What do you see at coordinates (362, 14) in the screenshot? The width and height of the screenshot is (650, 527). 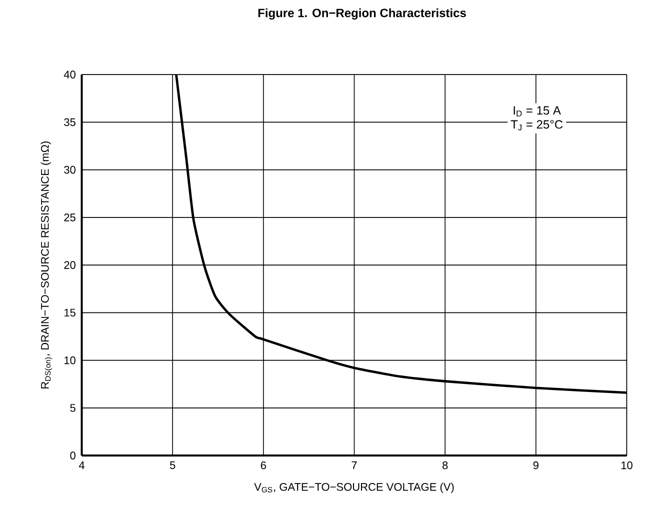 I see `chart-title: Figure 1. On−Region Characteristics` at bounding box center [362, 14].